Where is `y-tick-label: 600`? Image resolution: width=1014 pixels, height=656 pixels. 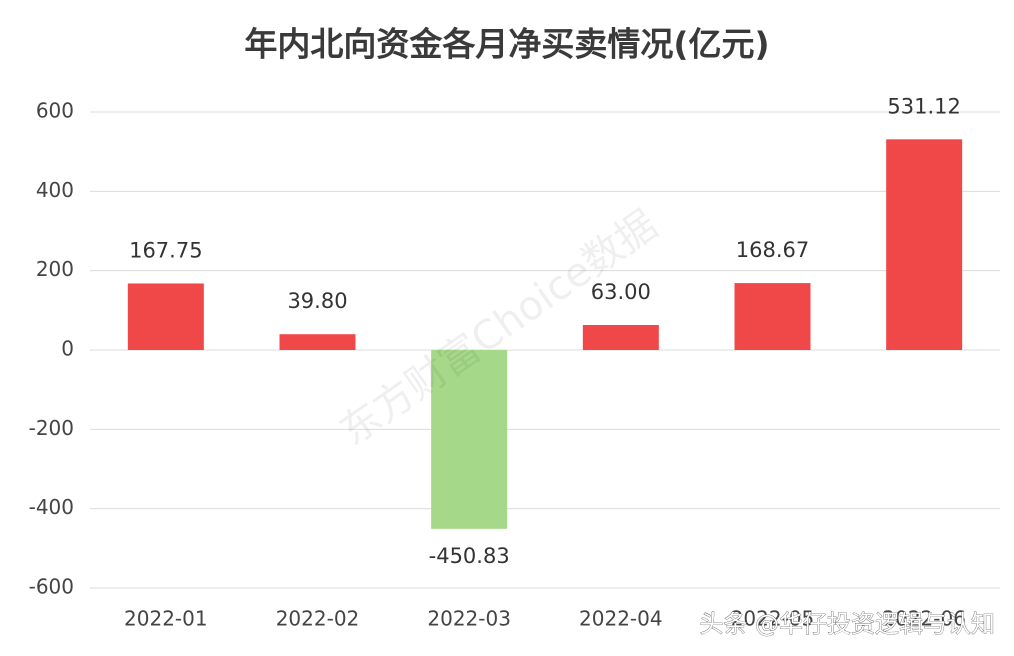 y-tick-label: 600 is located at coordinates (55, 111).